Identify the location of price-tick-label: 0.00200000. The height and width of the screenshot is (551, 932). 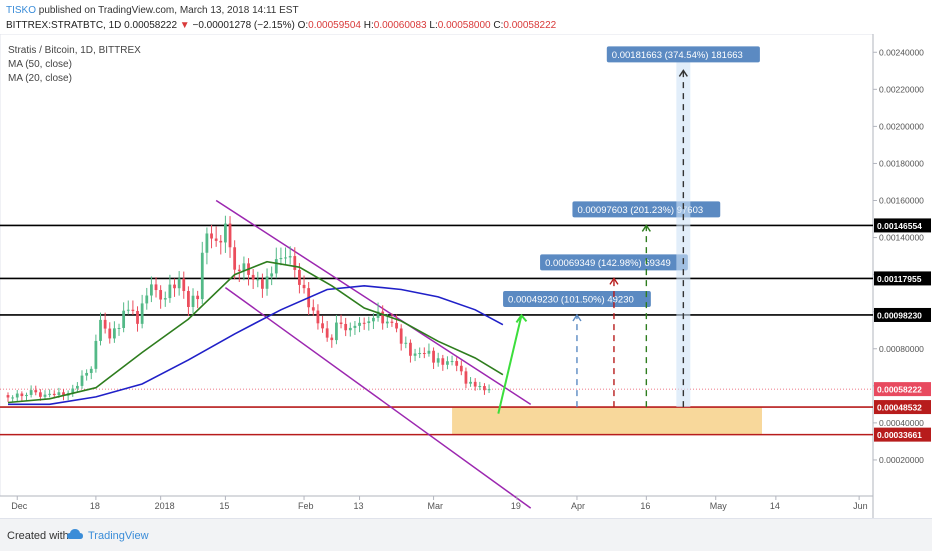
(901, 126).